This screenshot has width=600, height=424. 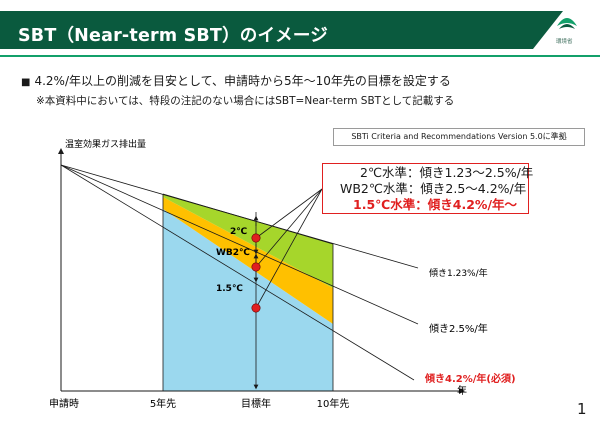 I want to click on main-bullet: ■ 4.2%/年以上の削減を目安として、申請時から5年～10年先の目標を設定する, so click(x=236, y=80).